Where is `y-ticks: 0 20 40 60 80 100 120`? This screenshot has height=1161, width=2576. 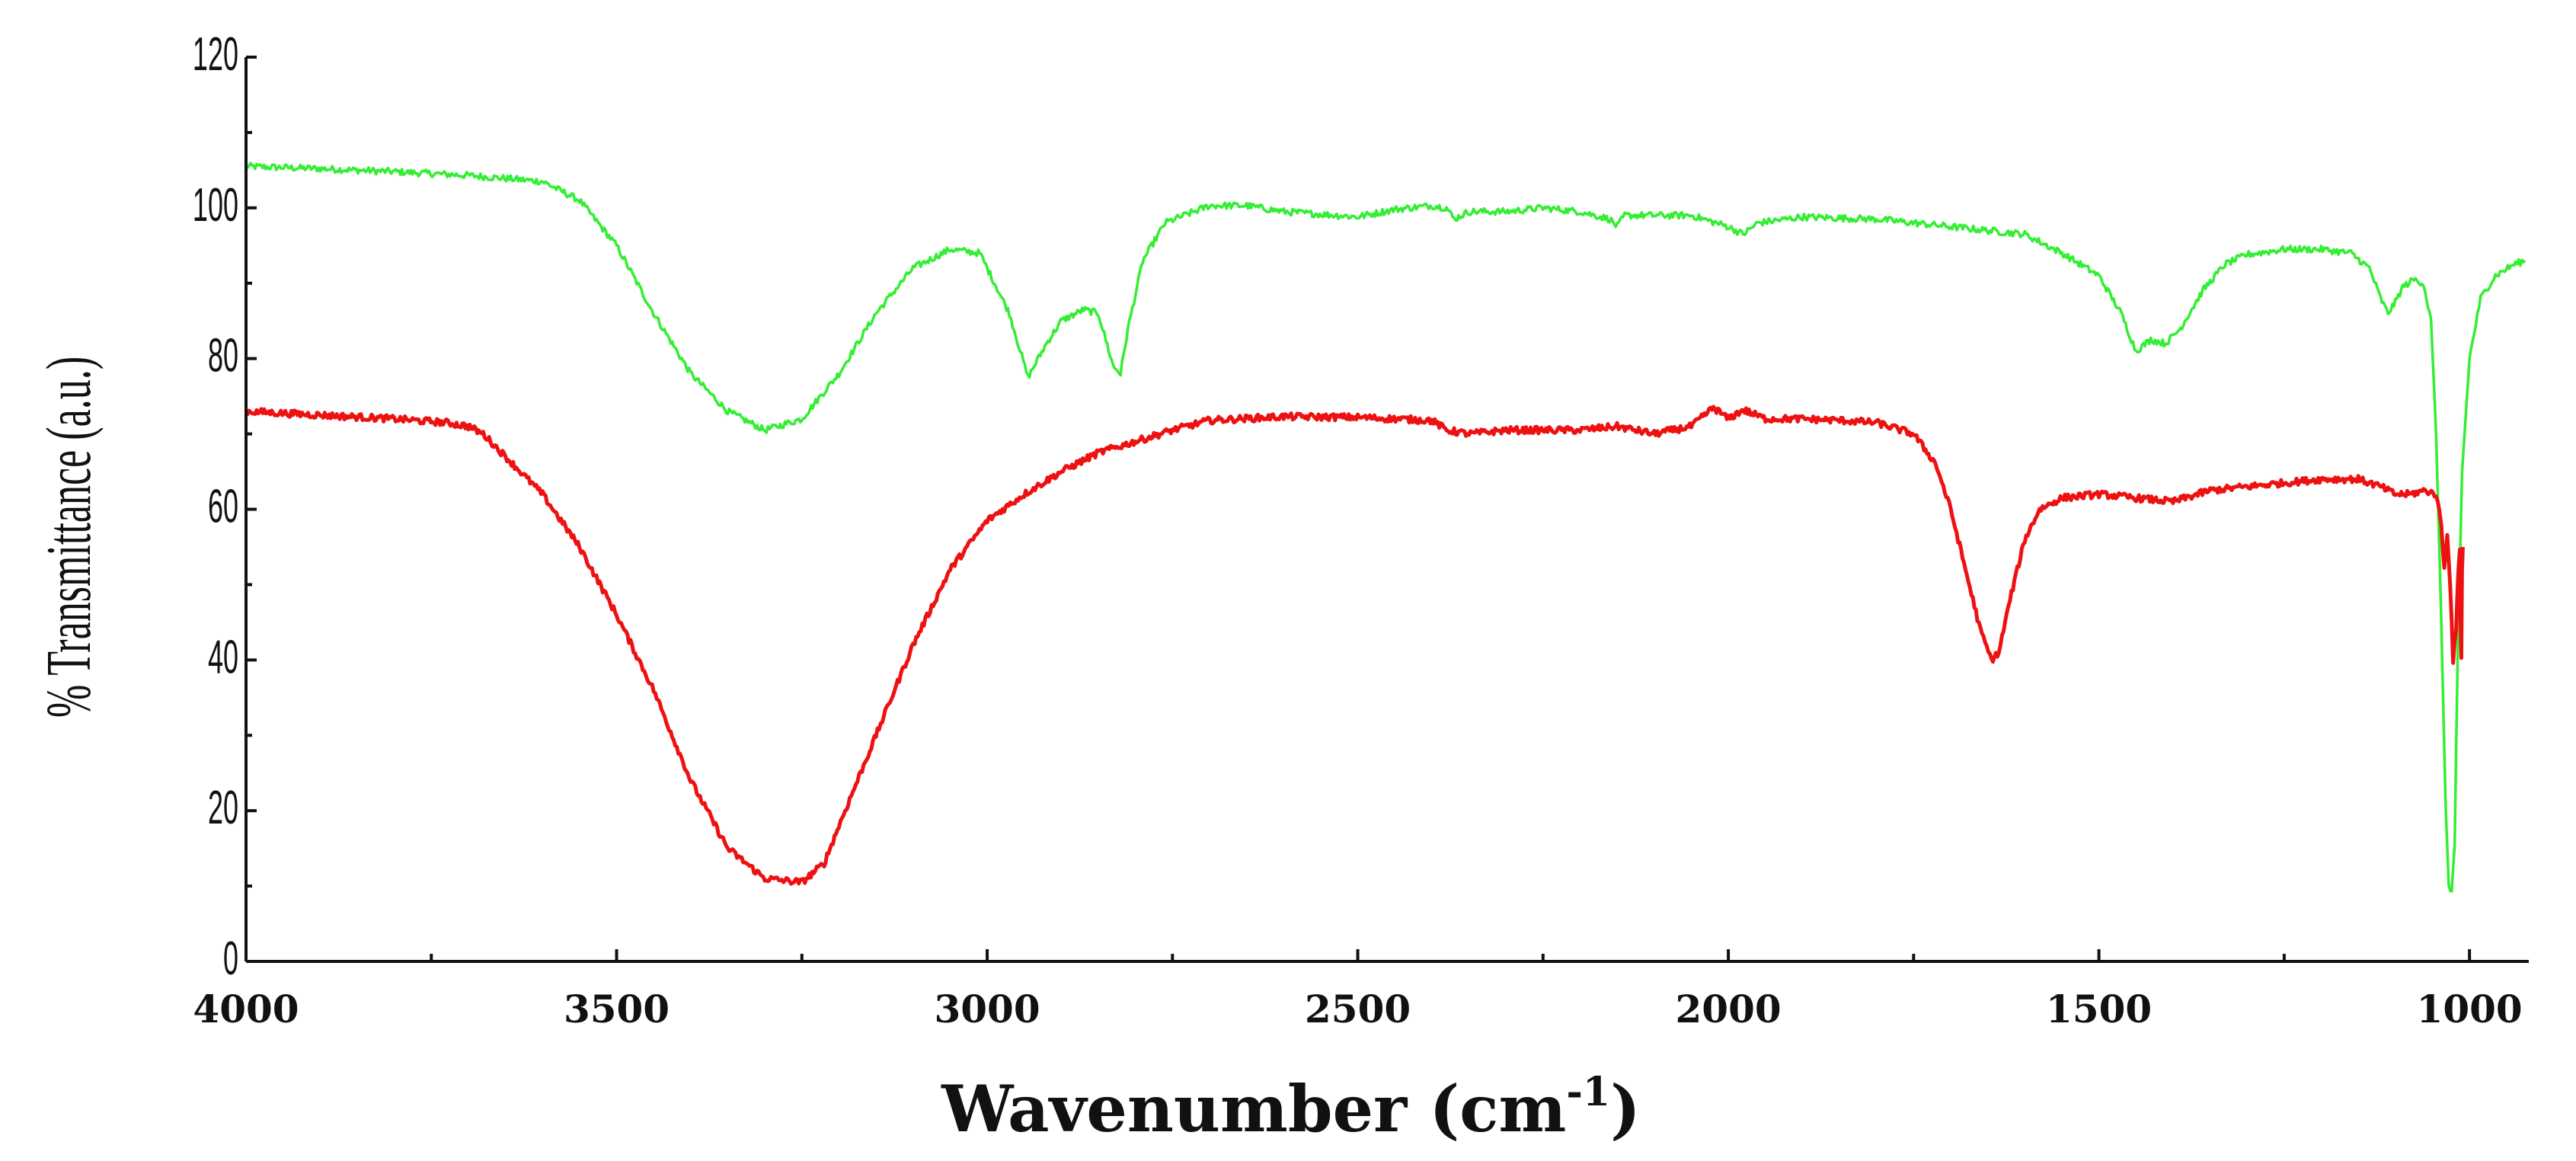
y-ticks: 0 20 40 60 80 100 120 is located at coordinates (225, 506).